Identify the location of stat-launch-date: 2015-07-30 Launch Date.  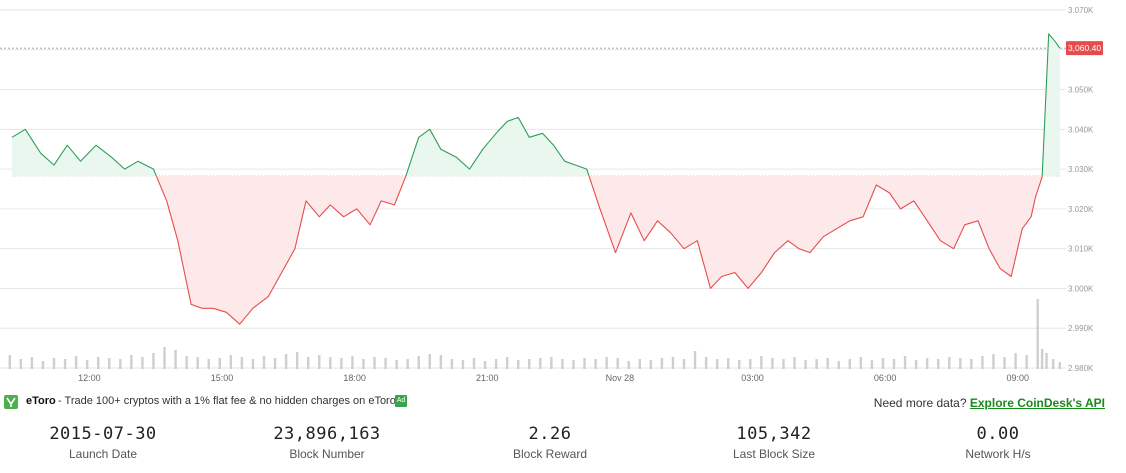
(103, 442).